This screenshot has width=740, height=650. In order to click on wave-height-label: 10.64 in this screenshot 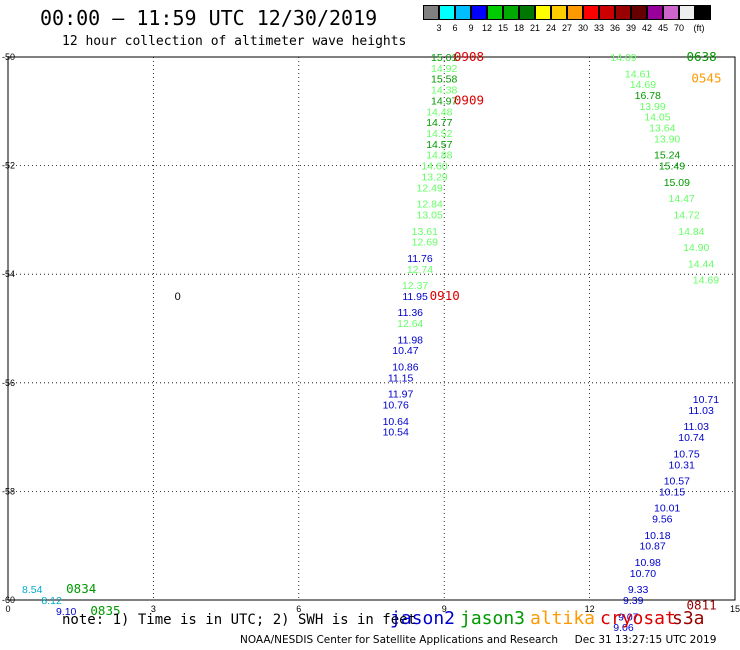, I will do `click(396, 422)`.